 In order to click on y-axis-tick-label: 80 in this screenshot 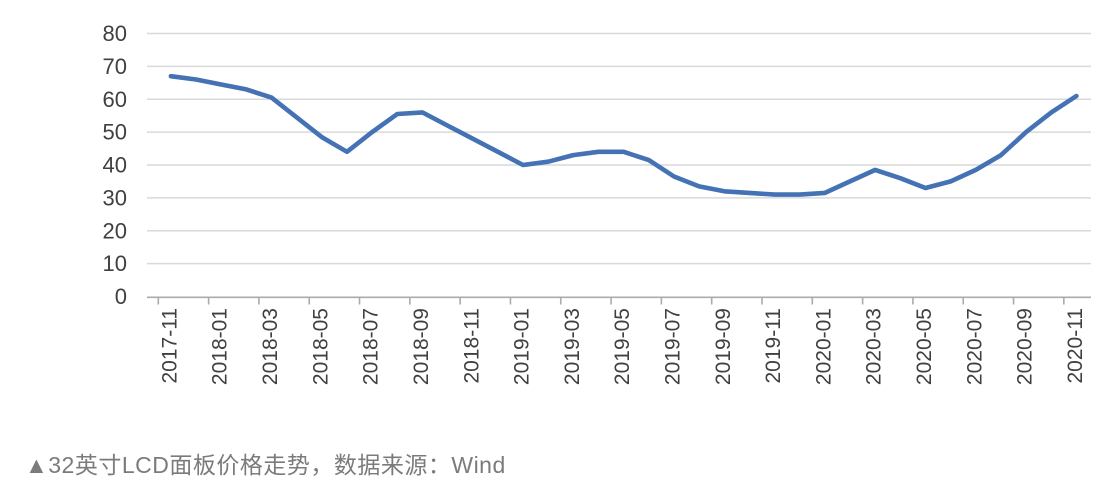, I will do `click(115, 33)`.